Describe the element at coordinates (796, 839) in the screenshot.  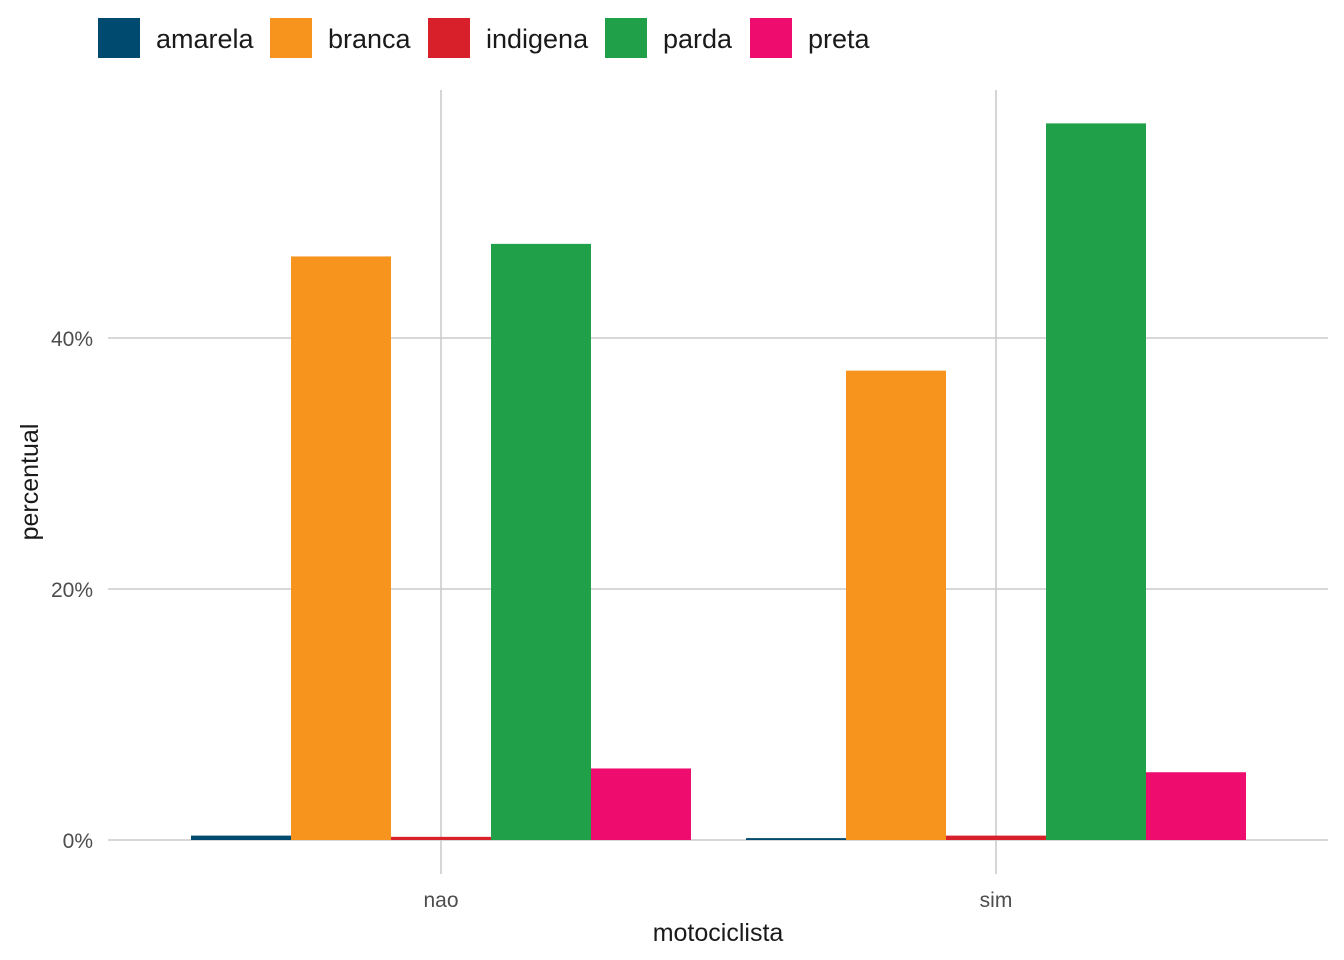
I see `bar-amarela-sim` at that location.